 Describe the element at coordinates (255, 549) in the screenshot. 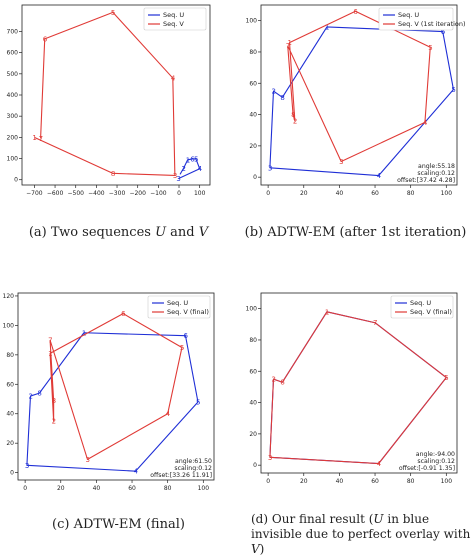

I see `caption-d-italic-2: V` at that location.